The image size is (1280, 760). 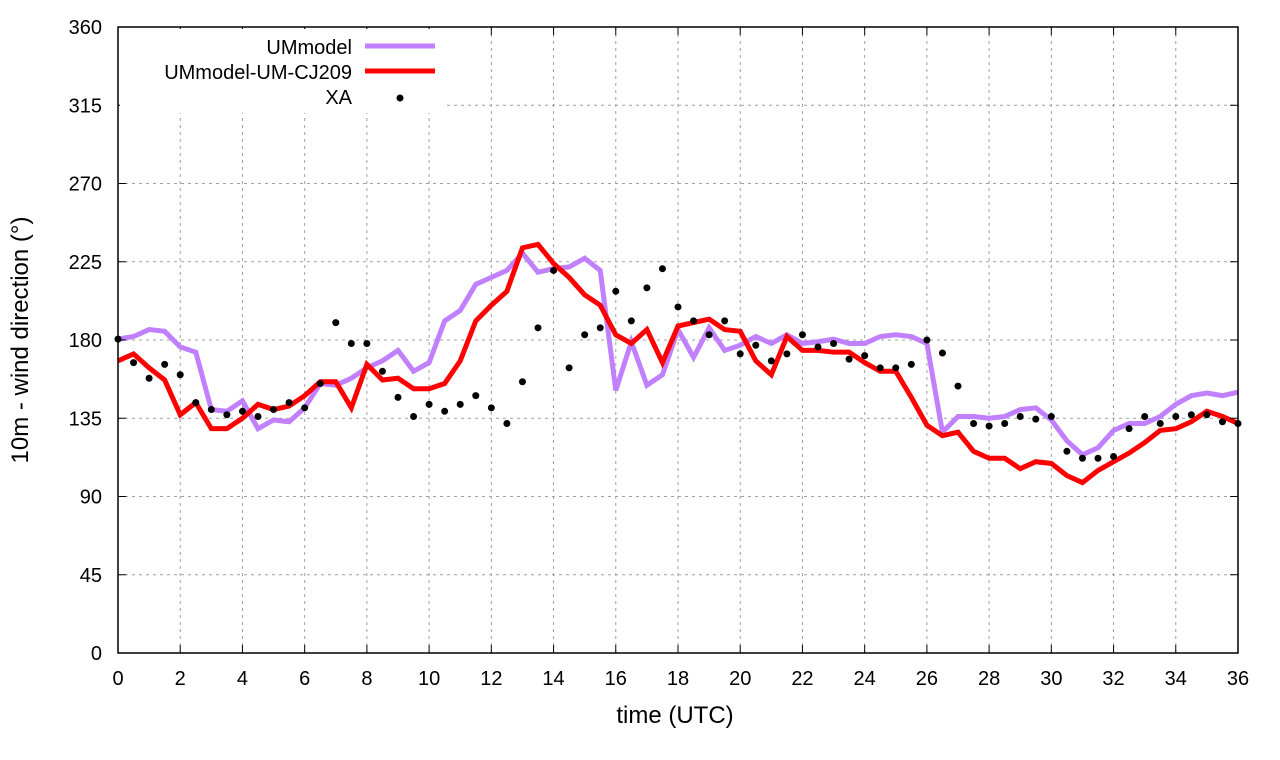 I want to click on x-tick-label: 4, so click(x=242, y=679).